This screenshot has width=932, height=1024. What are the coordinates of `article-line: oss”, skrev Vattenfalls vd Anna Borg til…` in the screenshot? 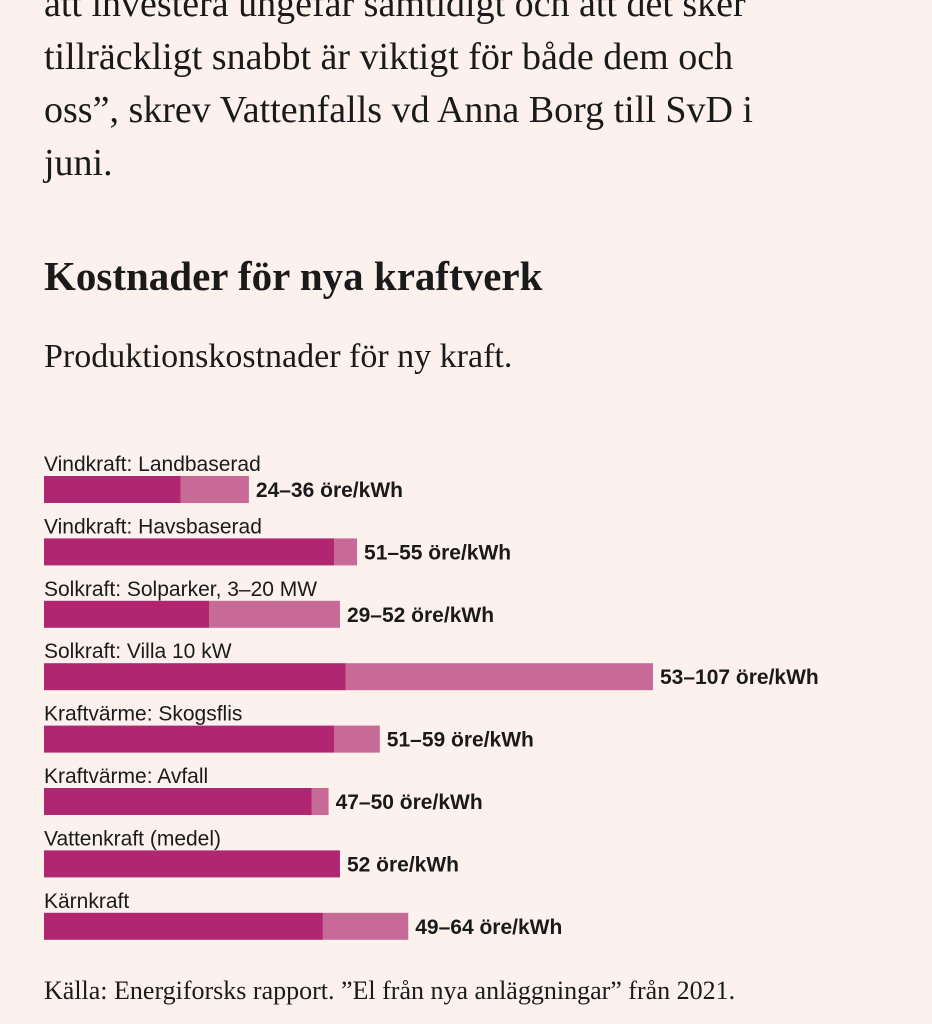 It's located at (398, 110).